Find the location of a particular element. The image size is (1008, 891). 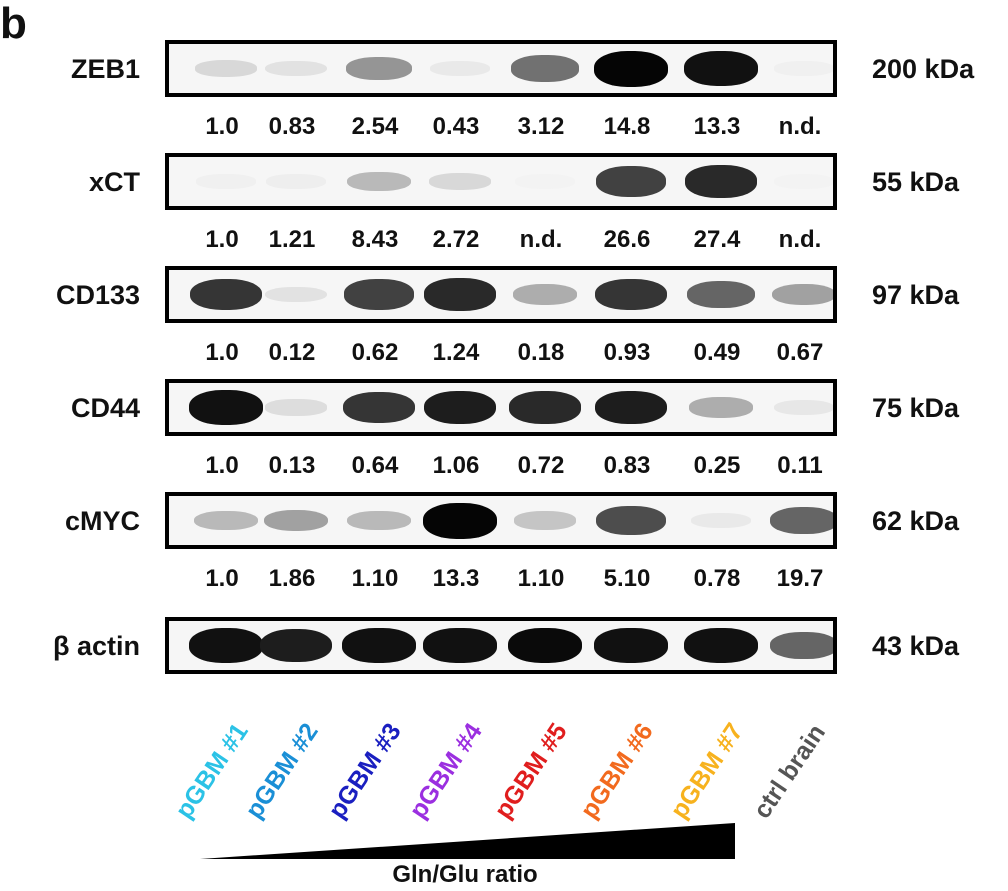

quantification-value: 0.43 is located at coordinates (456, 126).